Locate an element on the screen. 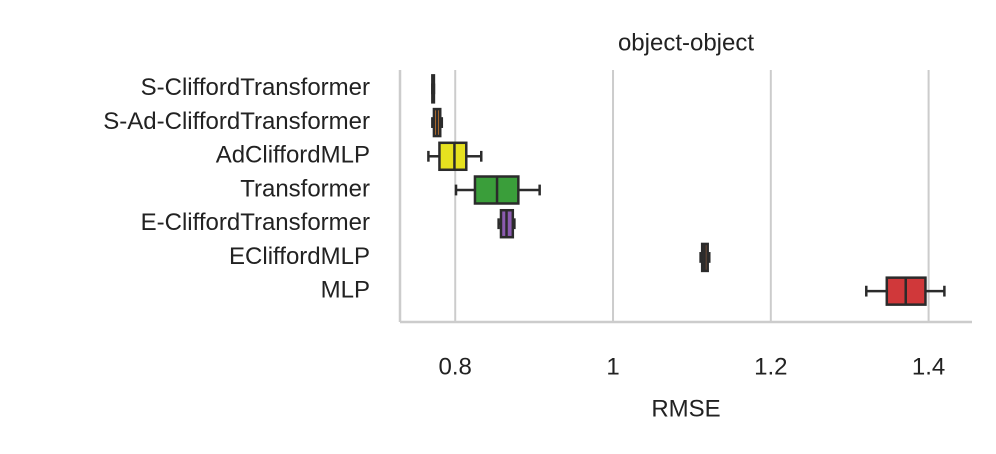 This screenshot has height=454, width=996. y-tick-label: MLP is located at coordinates (345, 289).